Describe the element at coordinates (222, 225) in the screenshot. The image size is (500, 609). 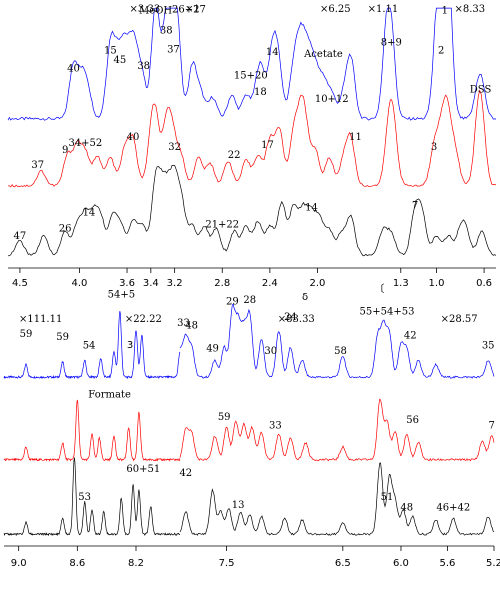
I see `peak-label: 21+22` at that location.